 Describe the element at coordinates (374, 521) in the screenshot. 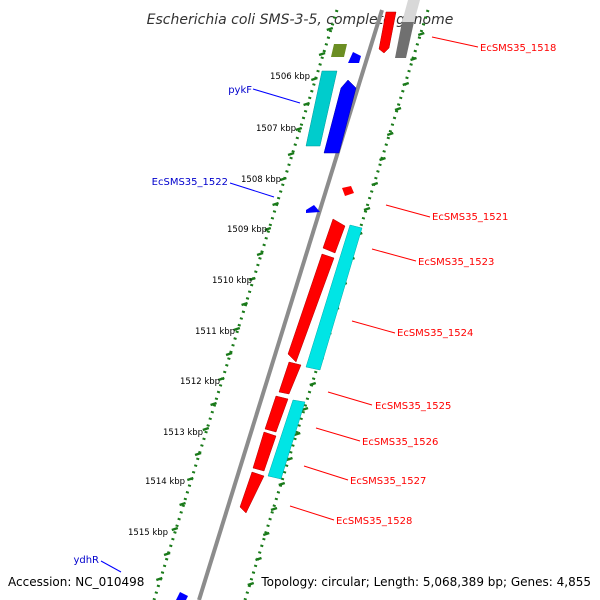

I see `label-ecsms35-1528: EcSMS35_1528` at that location.